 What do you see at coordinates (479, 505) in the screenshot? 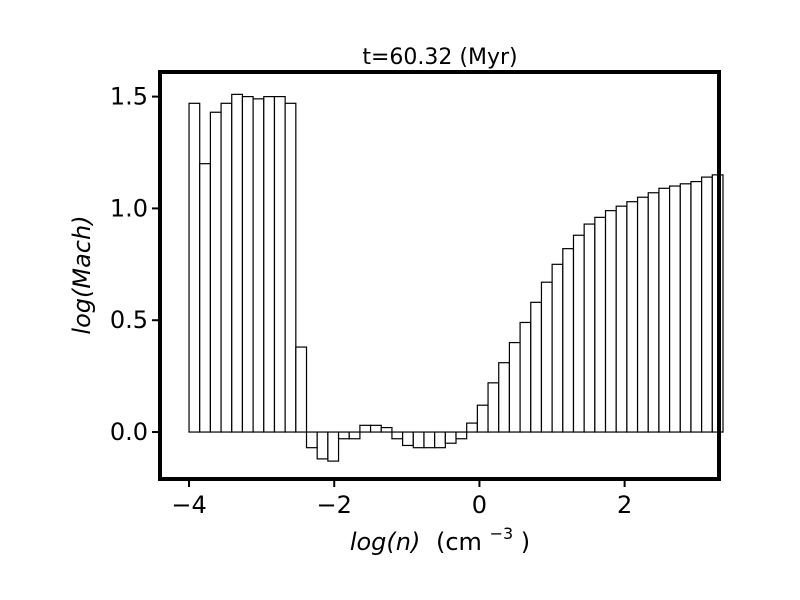
I see `x-tick-label: 0` at bounding box center [479, 505].